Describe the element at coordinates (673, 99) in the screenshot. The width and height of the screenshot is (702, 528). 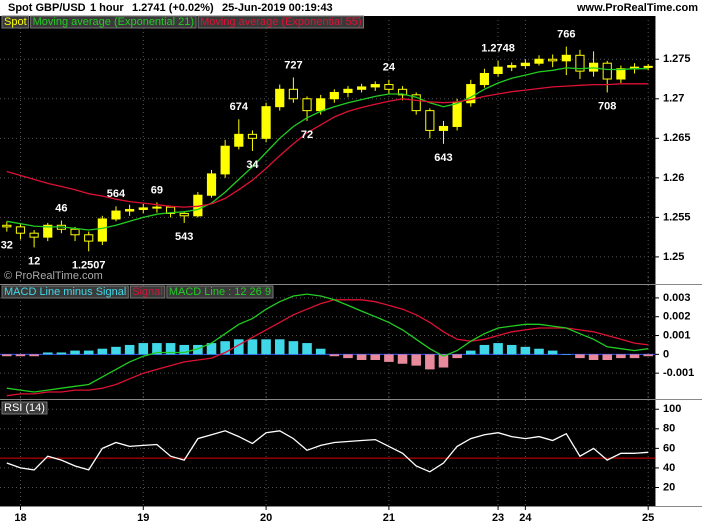
I see `y-tick-label: 1.27` at that location.